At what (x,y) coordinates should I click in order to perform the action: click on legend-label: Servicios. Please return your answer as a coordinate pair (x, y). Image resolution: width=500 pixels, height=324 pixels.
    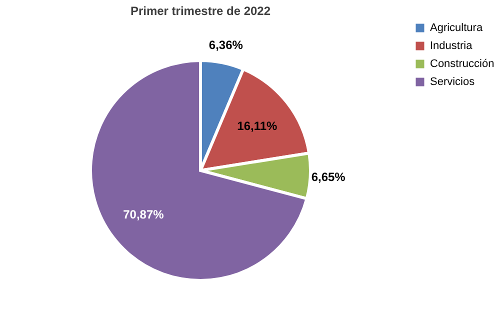
    Looking at the image, I should click on (453, 82).